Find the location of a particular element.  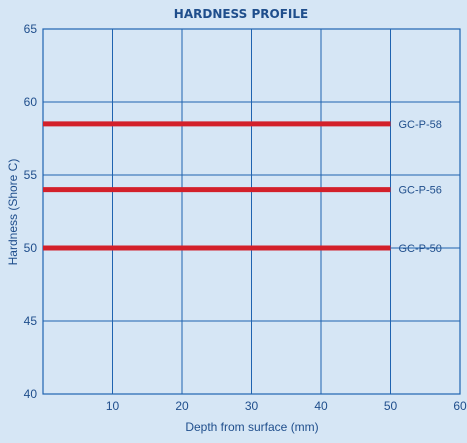

series-label-gc-p-58: GC-P-58 is located at coordinates (420, 125).